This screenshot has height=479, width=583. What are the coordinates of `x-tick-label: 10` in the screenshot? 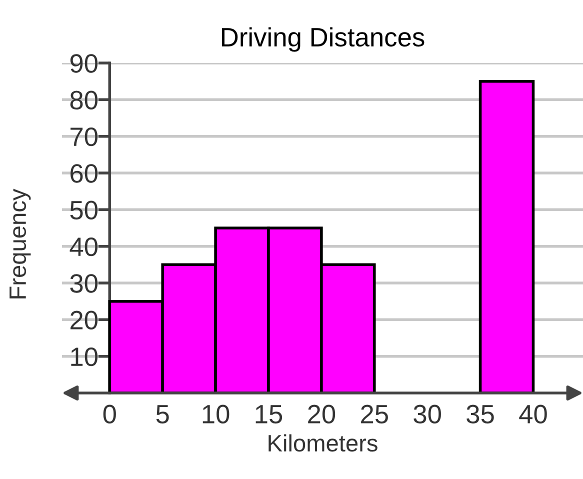 It's located at (216, 414).